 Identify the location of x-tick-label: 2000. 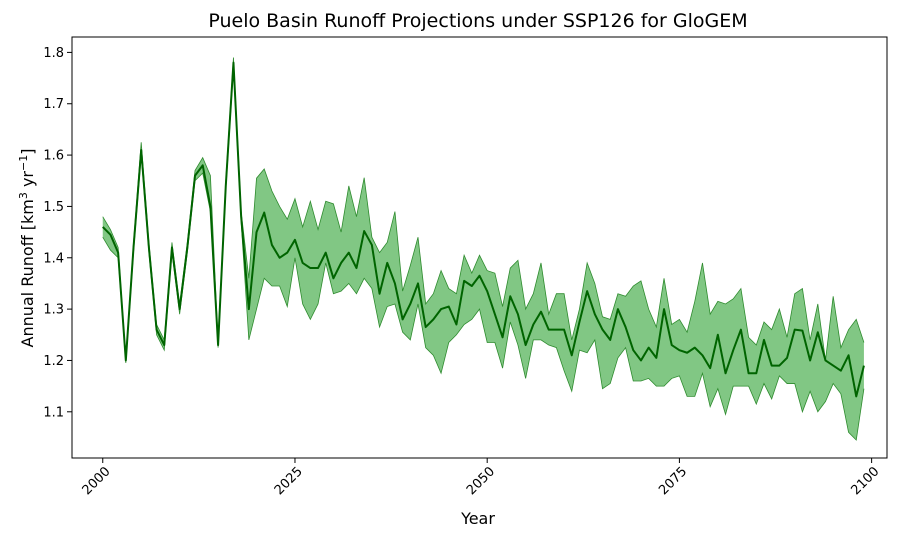
(97, 481).